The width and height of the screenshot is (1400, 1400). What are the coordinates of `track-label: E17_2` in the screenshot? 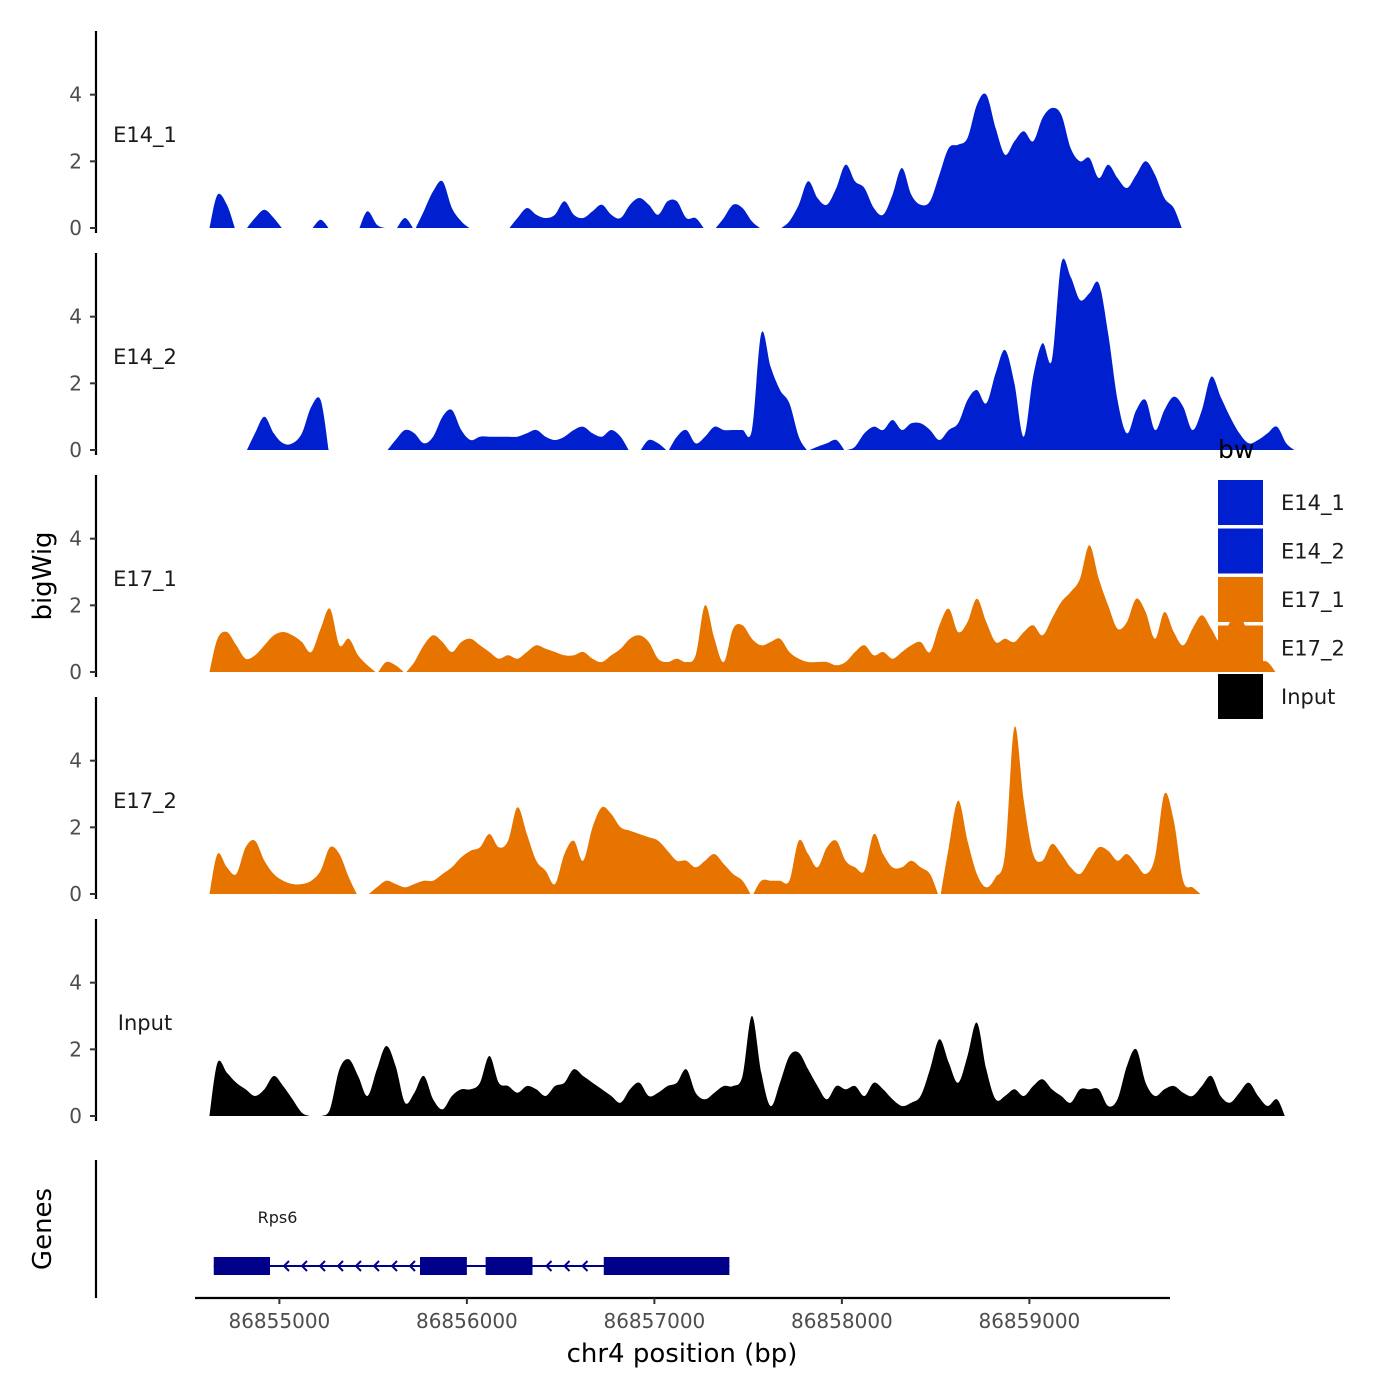 It's located at (145, 801).